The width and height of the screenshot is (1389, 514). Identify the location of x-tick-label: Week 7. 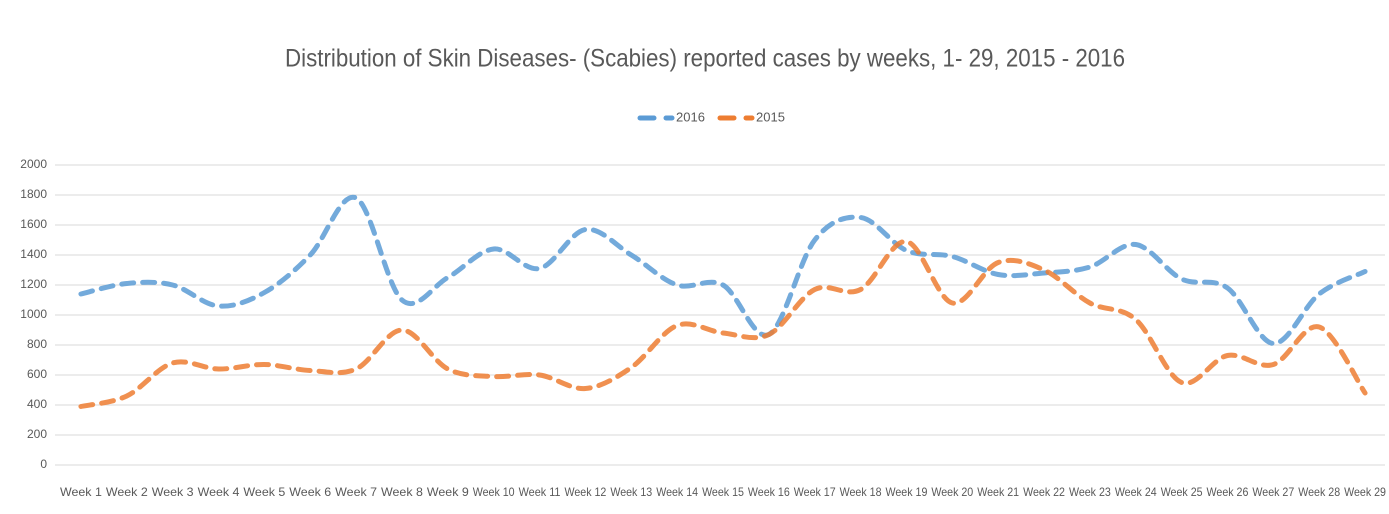
(356, 492).